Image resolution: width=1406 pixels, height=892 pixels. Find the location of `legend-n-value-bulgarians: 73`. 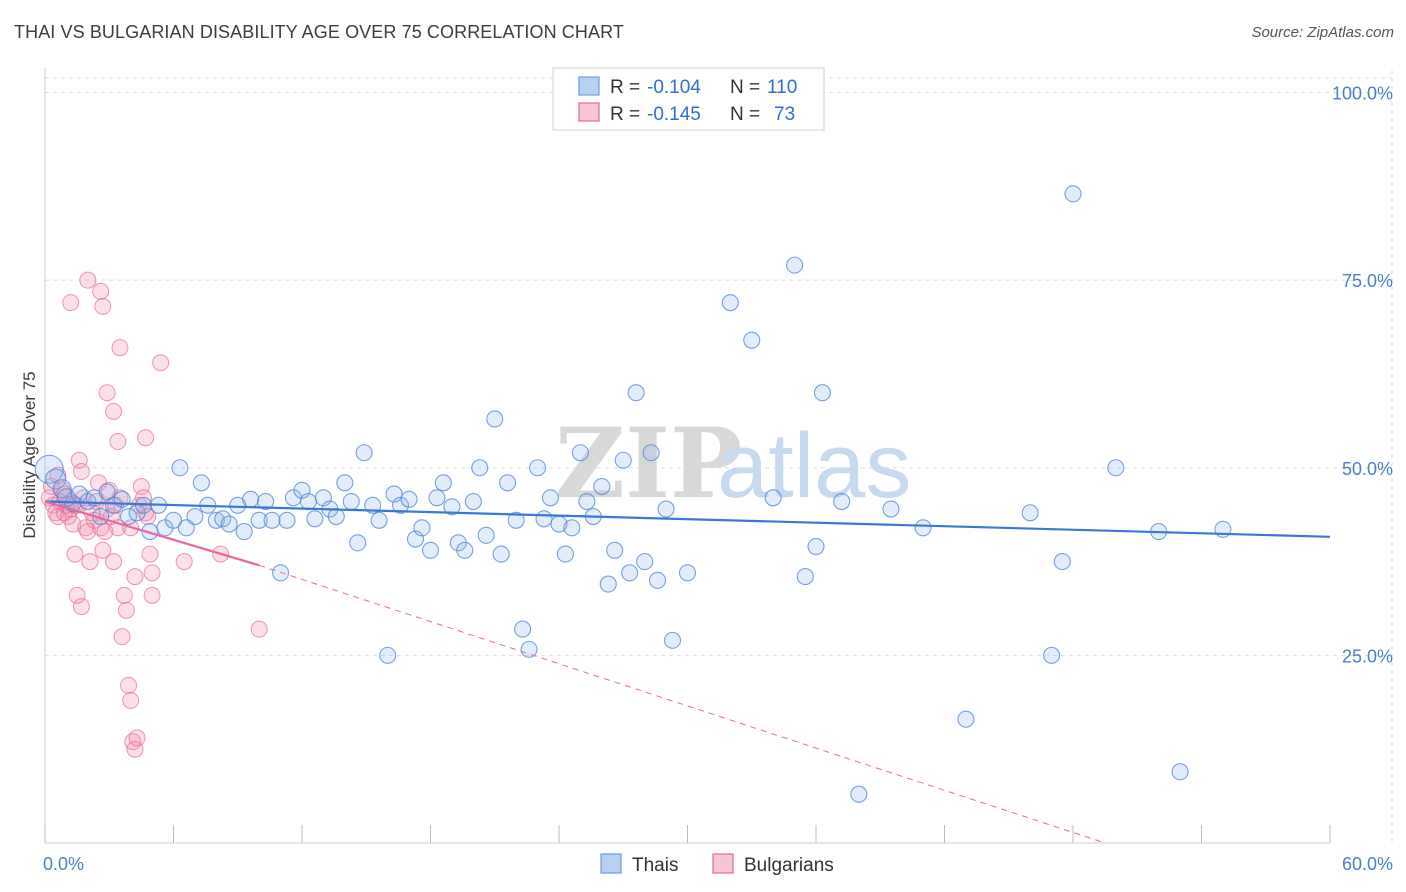

legend-n-value-bulgarians: 73 is located at coordinates (784, 114).